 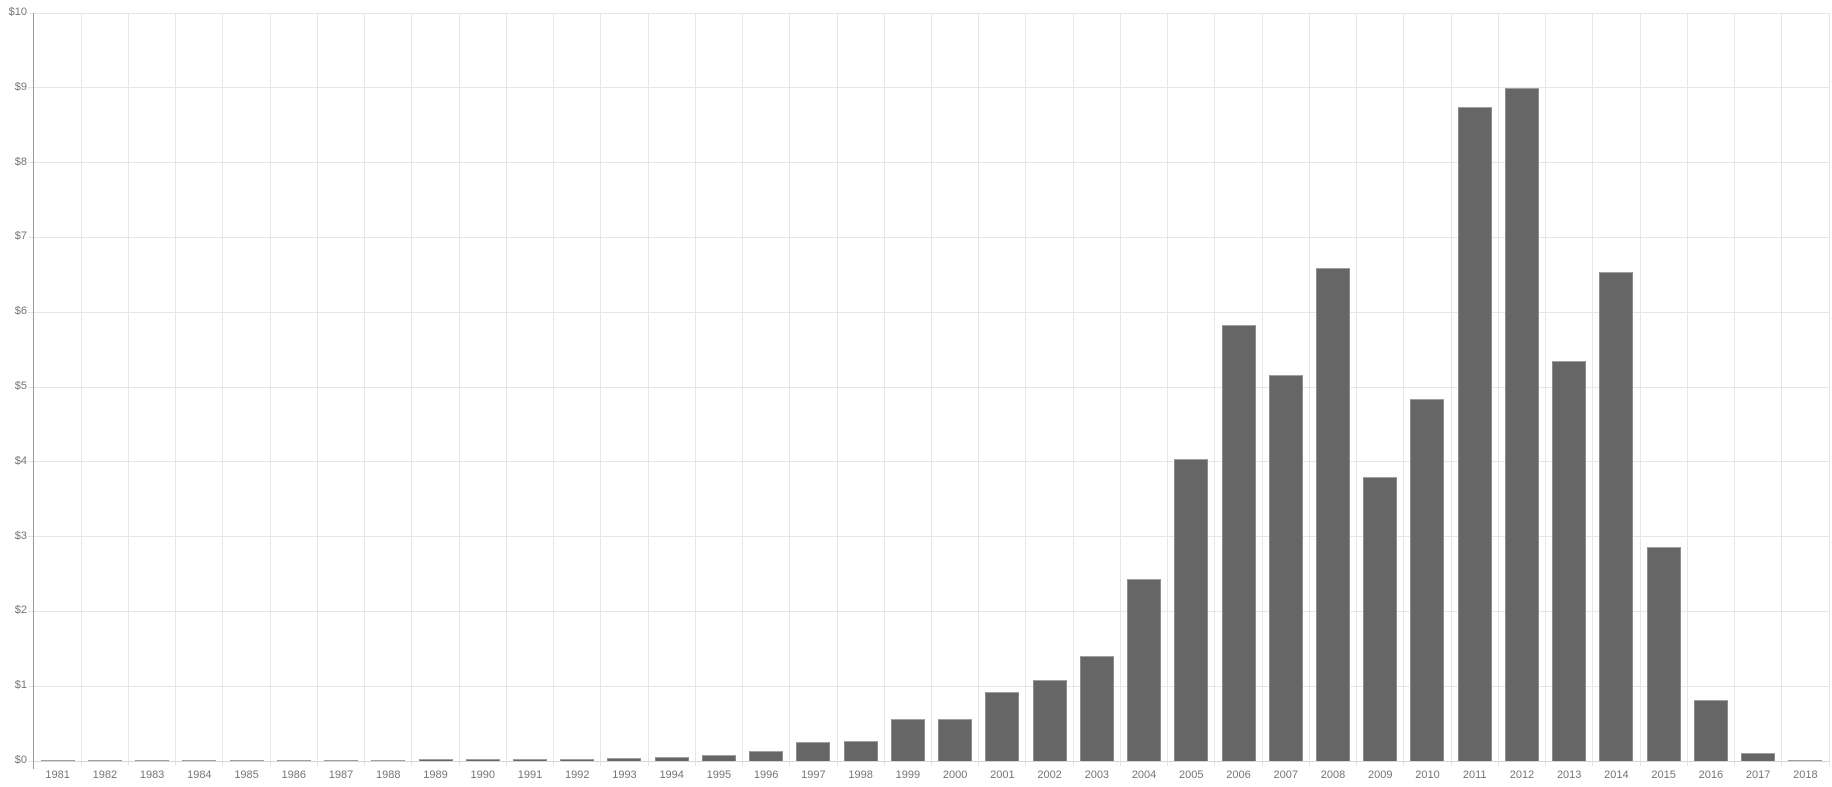 I want to click on bar-1994, so click(x=671, y=759).